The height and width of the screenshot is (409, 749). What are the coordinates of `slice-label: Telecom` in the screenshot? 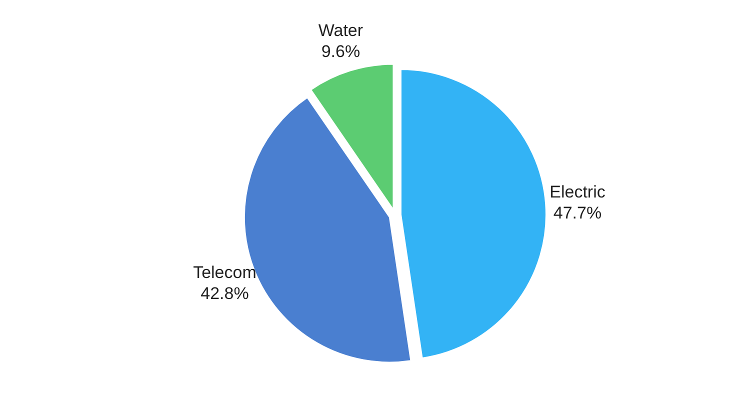 It's located at (224, 272).